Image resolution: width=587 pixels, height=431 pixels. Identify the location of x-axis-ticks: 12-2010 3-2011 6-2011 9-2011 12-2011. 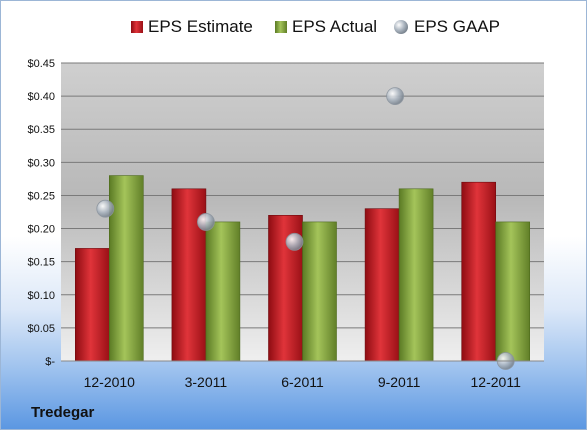
(302, 382).